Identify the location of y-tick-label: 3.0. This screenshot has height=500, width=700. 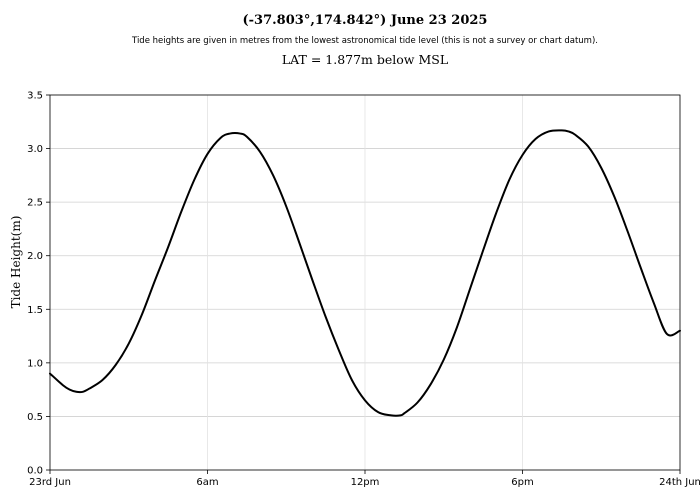
(35, 149).